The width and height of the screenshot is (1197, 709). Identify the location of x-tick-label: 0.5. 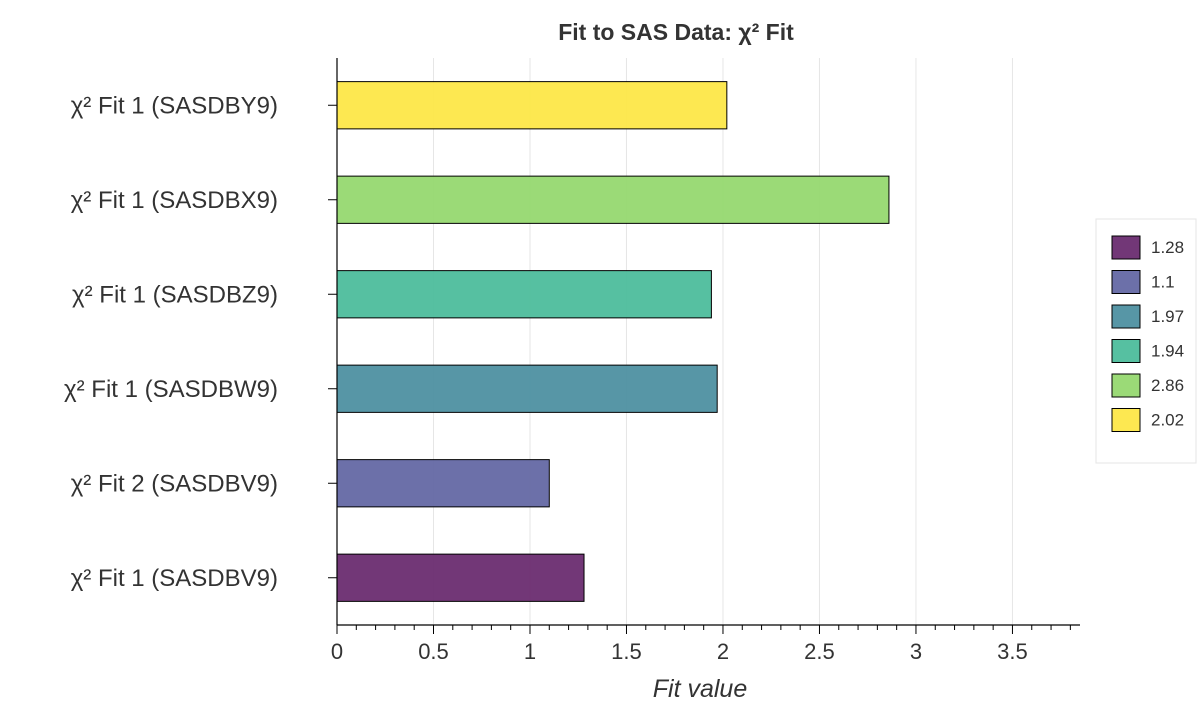
(433, 651).